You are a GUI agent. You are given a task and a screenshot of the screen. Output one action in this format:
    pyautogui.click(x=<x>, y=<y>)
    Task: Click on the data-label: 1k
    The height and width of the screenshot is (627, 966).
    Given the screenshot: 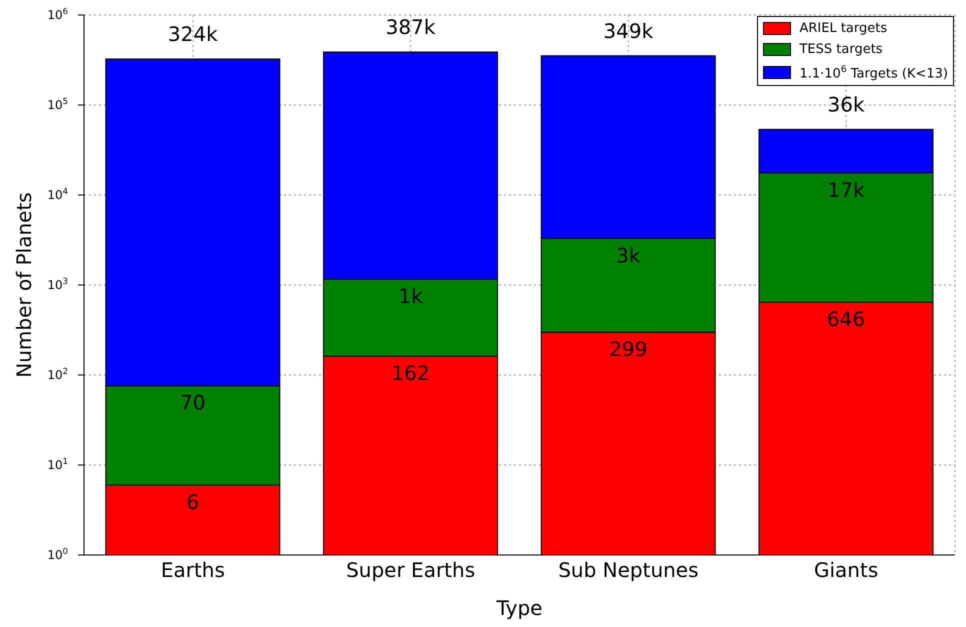 What is the action you would take?
    pyautogui.click(x=411, y=296)
    